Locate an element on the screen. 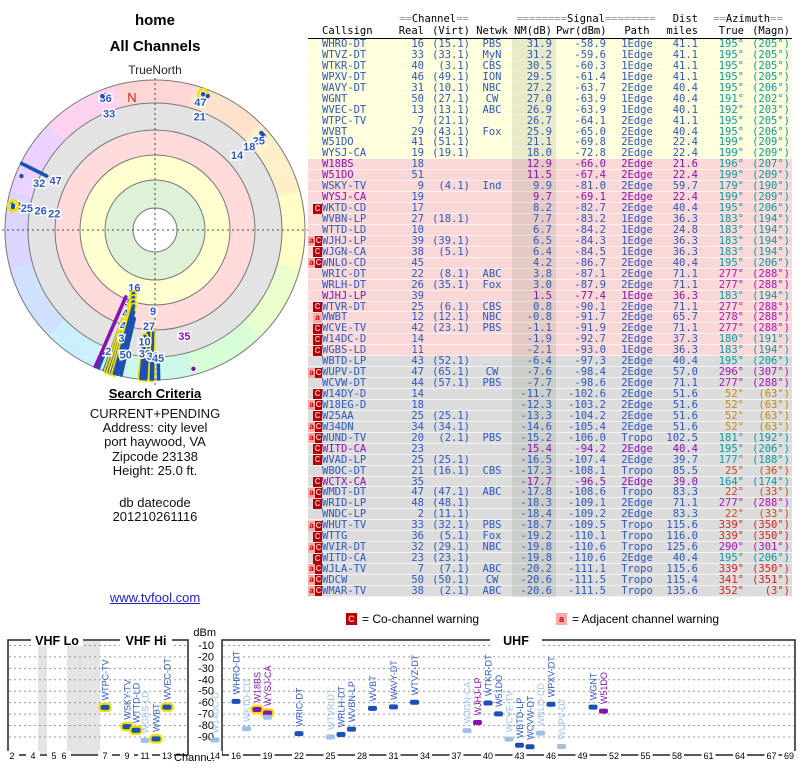 The width and height of the screenshot is (800, 768). cell-magn-azimuth: (194°) is located at coordinates (771, 219).